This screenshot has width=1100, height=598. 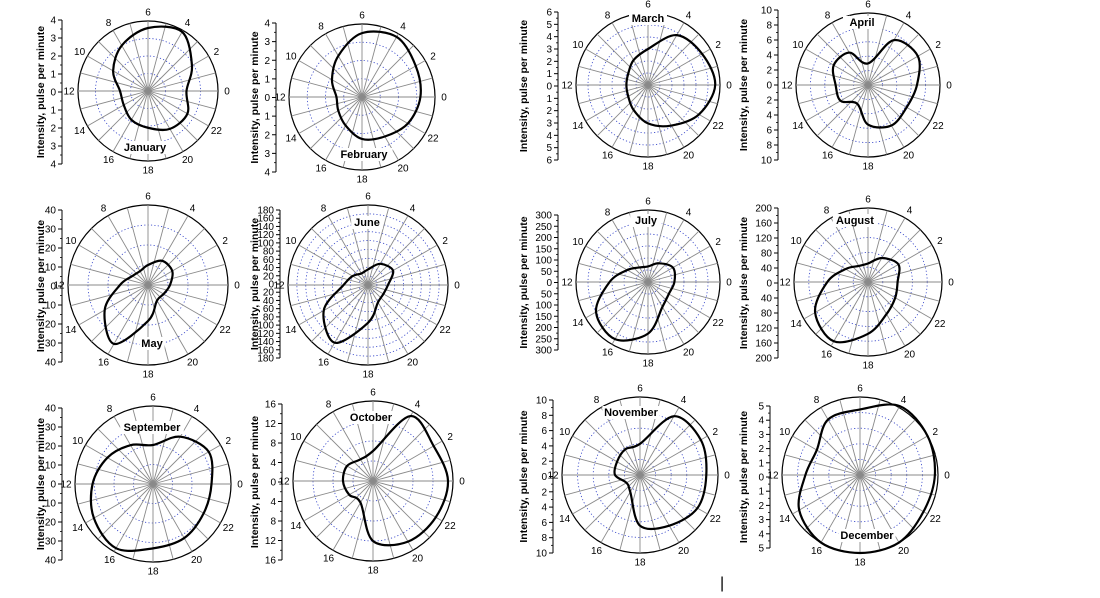 I want to click on y-tick-label: 80, so click(x=269, y=317).